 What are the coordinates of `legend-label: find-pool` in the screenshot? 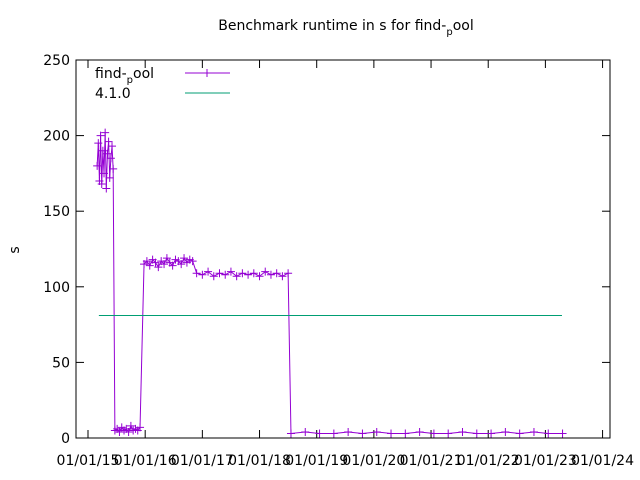 It's located at (124, 76).